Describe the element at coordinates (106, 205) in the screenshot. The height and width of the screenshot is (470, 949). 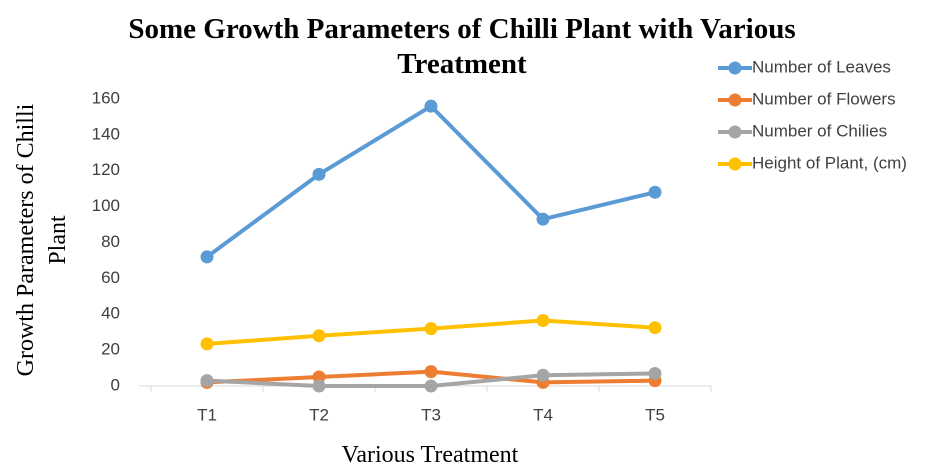
I see `y-tick-label: 100` at that location.